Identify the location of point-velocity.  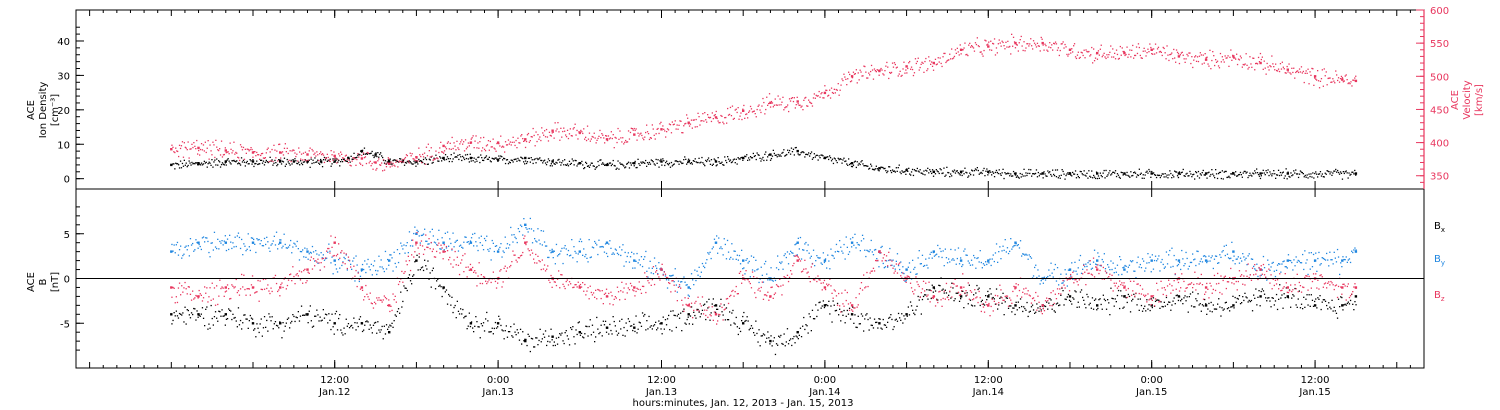
(579, 132).